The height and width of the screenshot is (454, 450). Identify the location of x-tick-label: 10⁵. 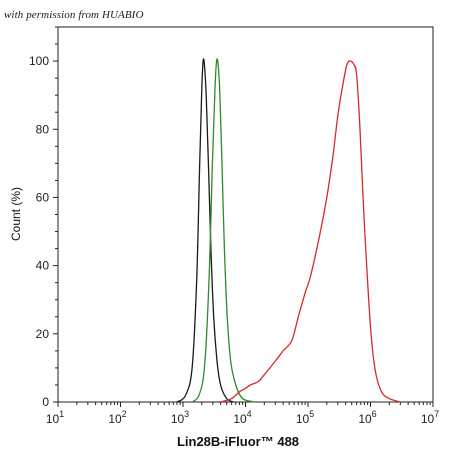
(305, 417).